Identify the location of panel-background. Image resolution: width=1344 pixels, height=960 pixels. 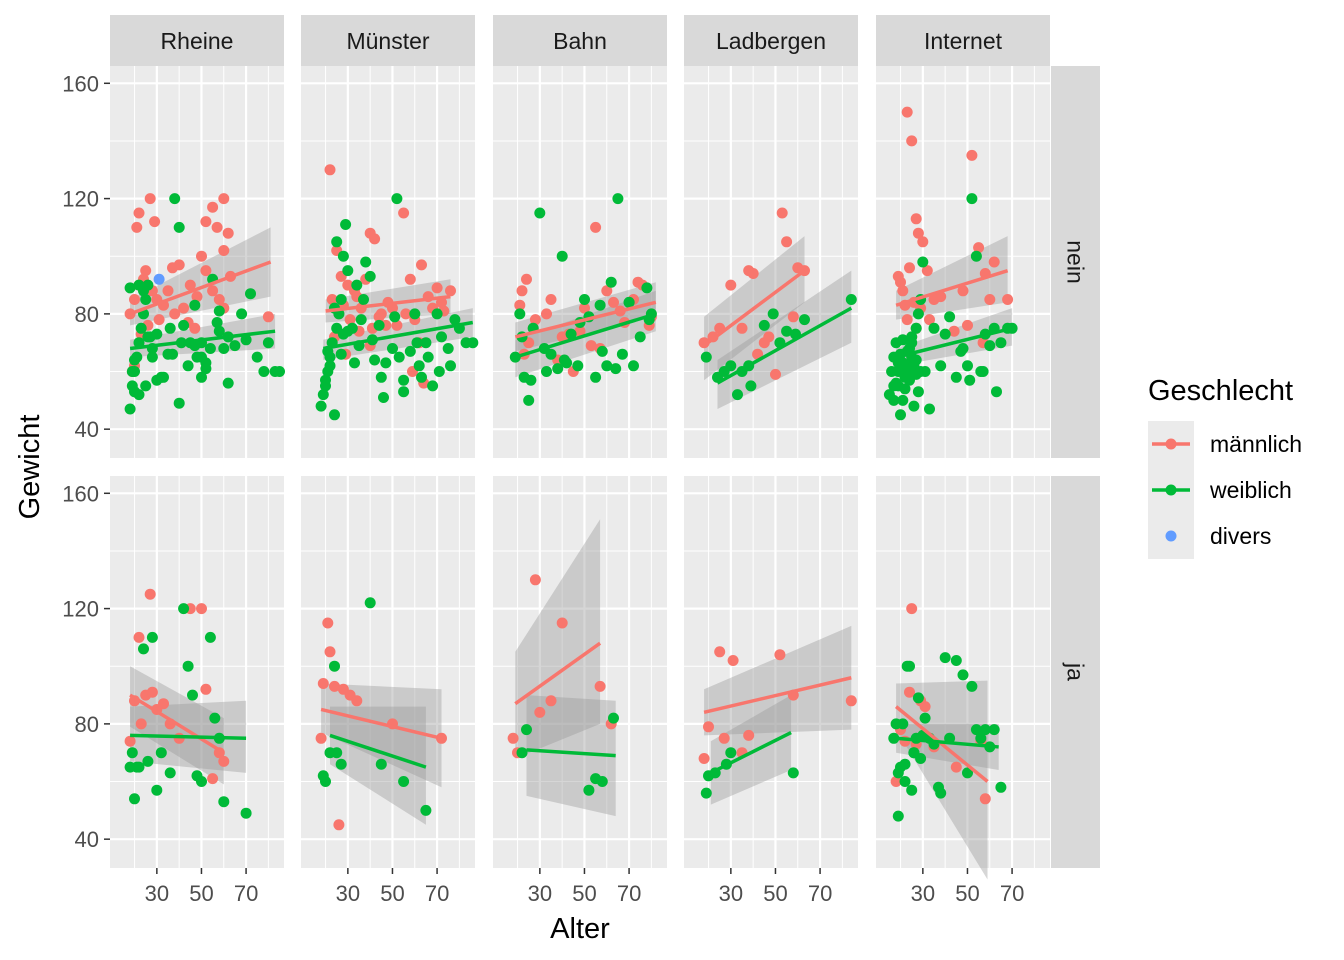
(580, 262).